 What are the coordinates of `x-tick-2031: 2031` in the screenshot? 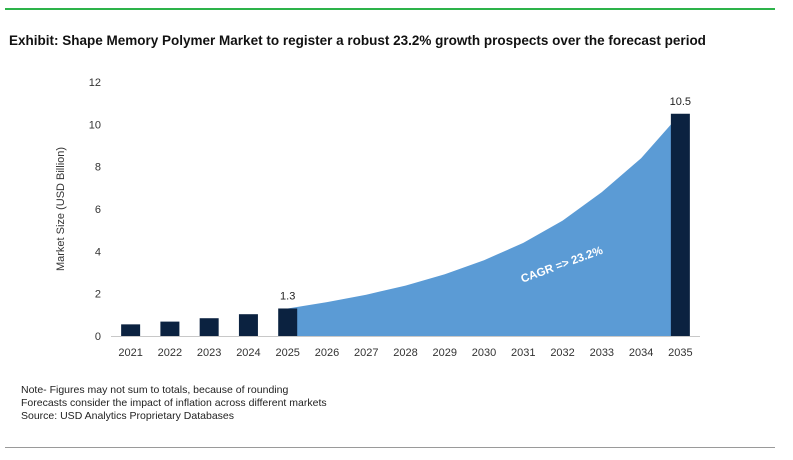 It's located at (523, 353).